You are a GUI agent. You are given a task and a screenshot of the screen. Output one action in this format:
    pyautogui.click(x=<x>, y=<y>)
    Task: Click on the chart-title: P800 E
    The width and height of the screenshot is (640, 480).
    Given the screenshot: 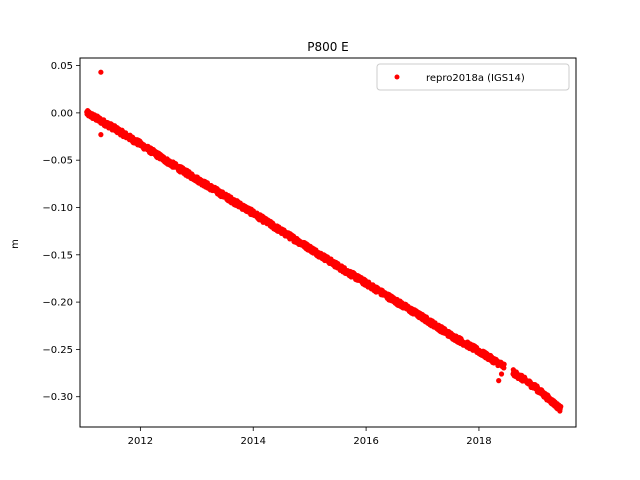 What is the action you would take?
    pyautogui.click(x=328, y=47)
    